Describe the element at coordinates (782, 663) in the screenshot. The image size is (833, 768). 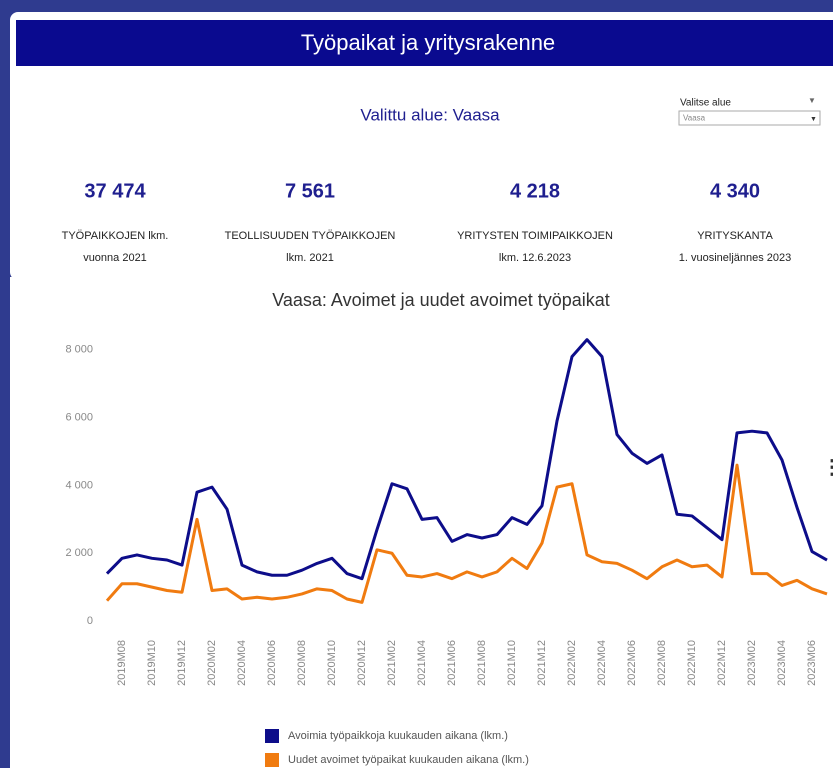
I see `x-tick-label: 2023M04` at that location.